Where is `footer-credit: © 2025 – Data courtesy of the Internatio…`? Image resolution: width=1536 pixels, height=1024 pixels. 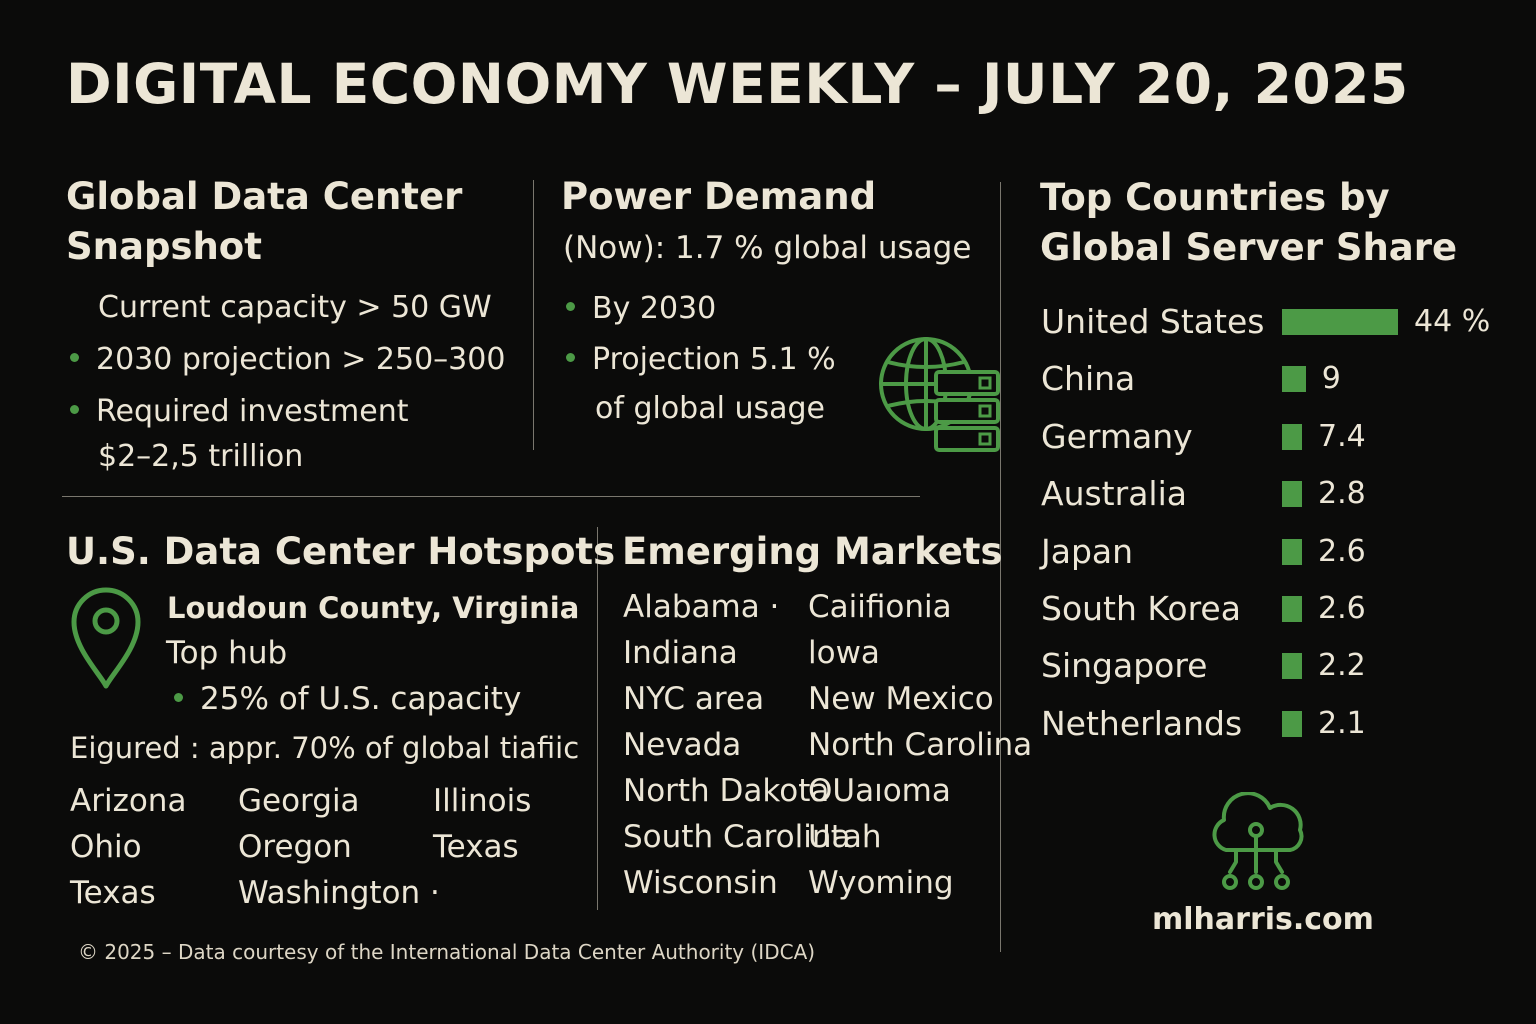 footer-credit: © 2025 – Data courtesy of the Internatio… is located at coordinates (447, 952).